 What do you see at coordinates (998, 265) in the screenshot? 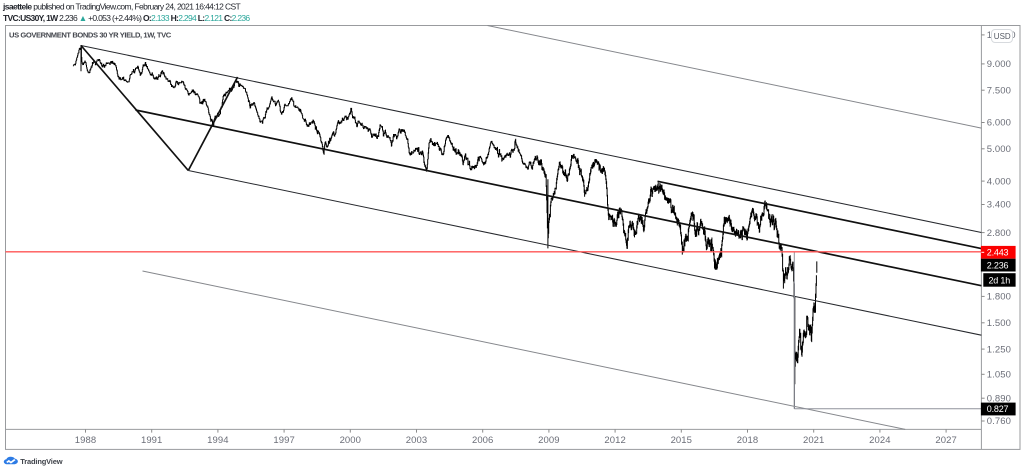
I see `svg-text: 2.236` at bounding box center [998, 265].